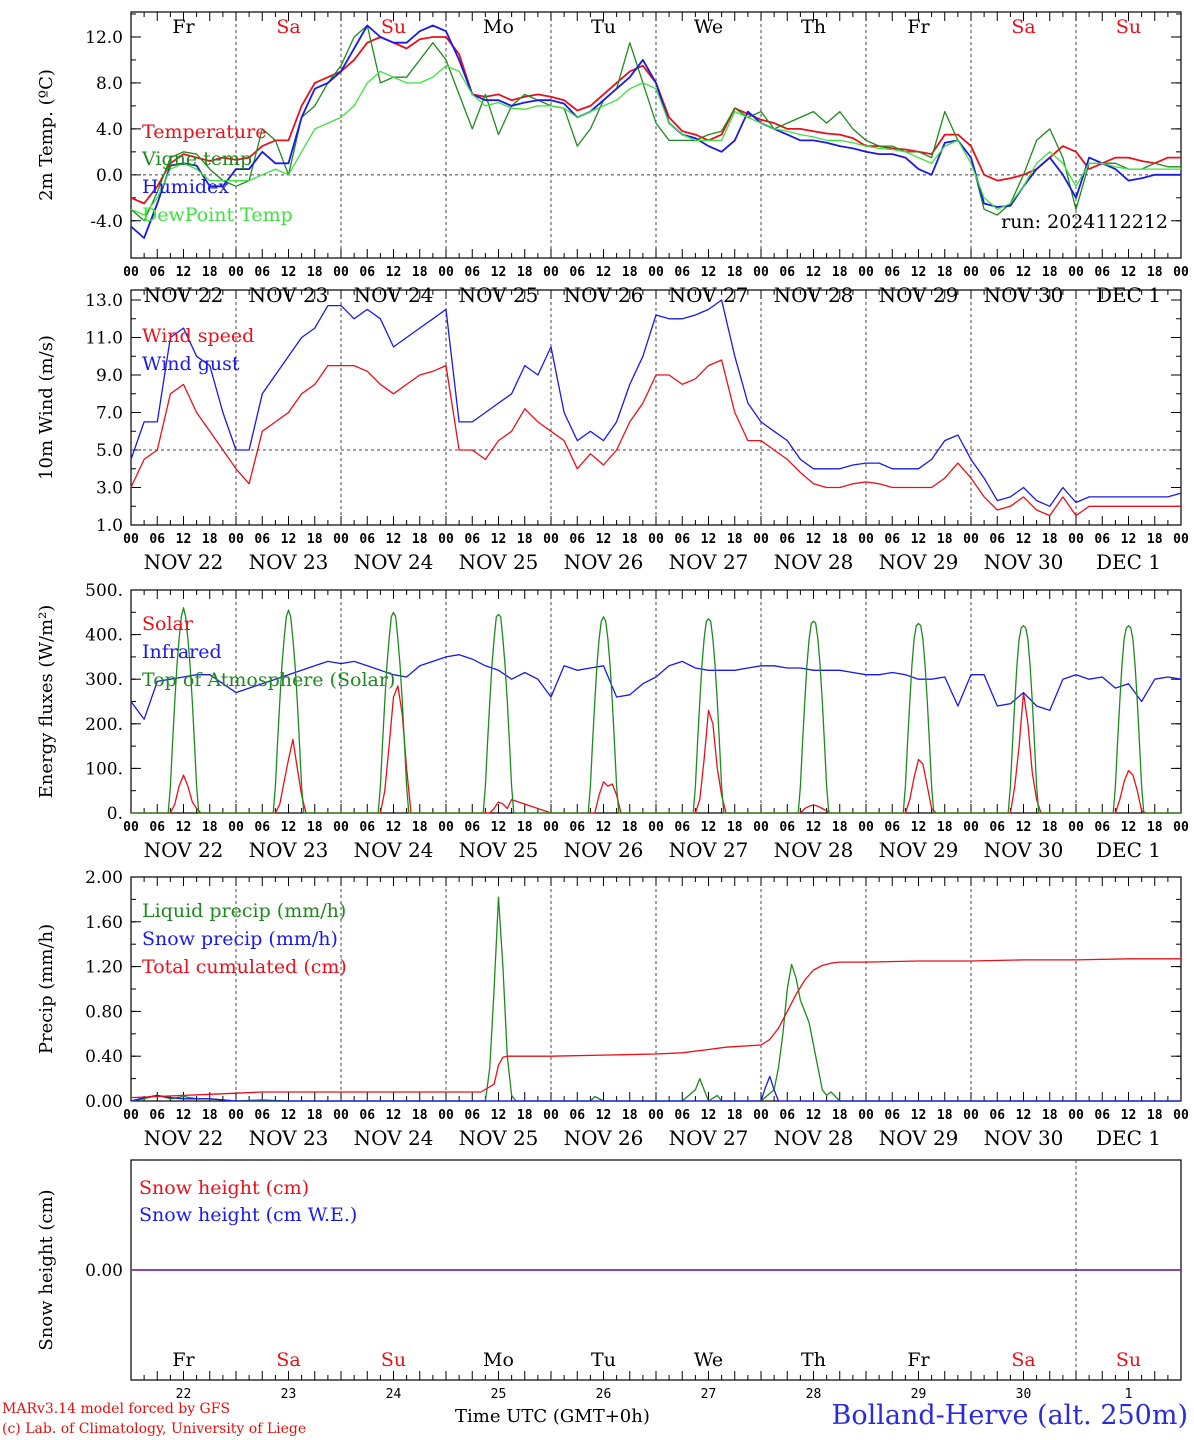  I want to click on y-tick-label: 11.0, so click(104, 339).